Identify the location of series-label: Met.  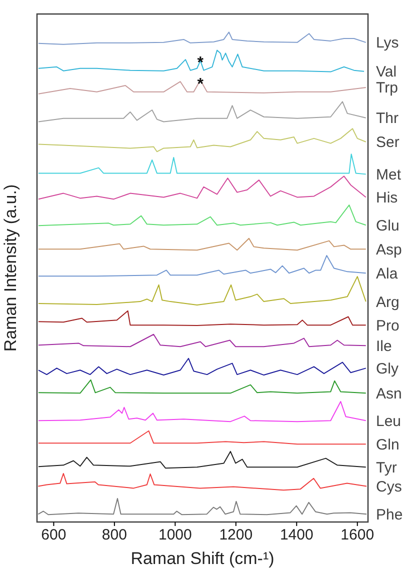
(389, 175).